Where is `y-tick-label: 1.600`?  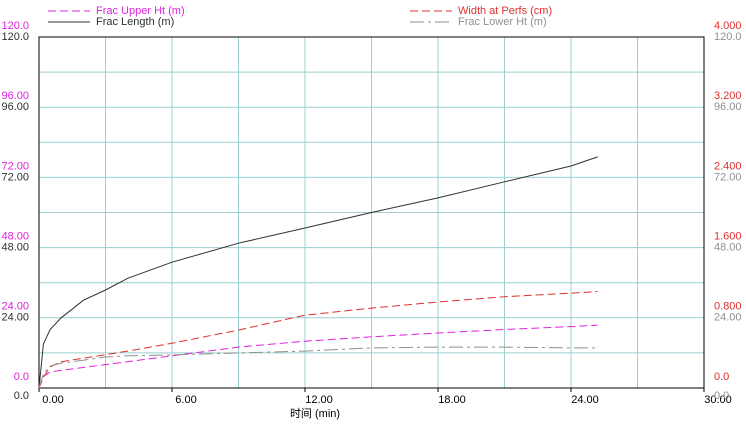 y-tick-label: 1.600 is located at coordinates (728, 237).